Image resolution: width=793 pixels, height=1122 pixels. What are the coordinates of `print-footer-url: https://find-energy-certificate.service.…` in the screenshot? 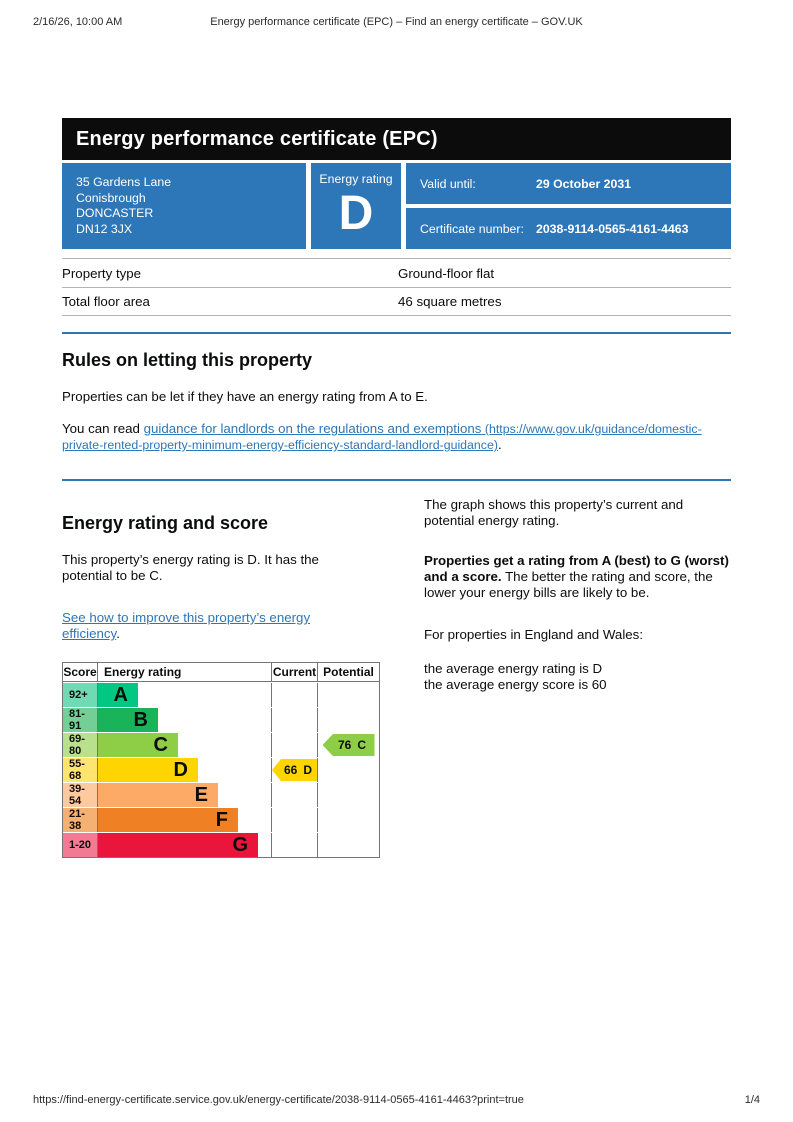 It's located at (278, 1100).